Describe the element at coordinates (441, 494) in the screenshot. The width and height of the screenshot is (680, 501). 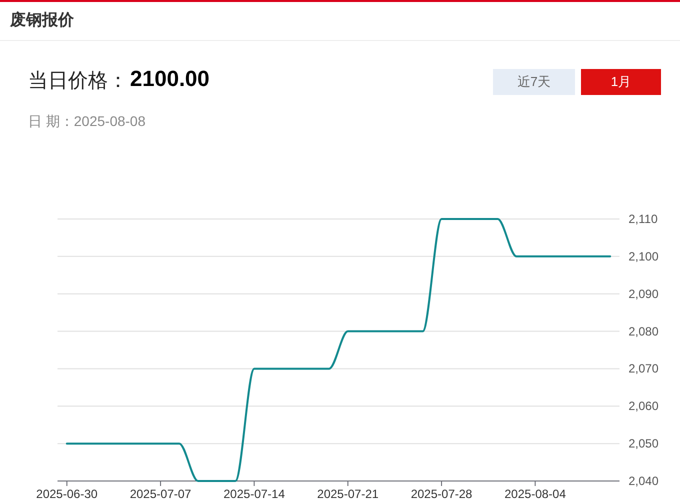
I see `x-tick-label: 2025-07-28` at that location.